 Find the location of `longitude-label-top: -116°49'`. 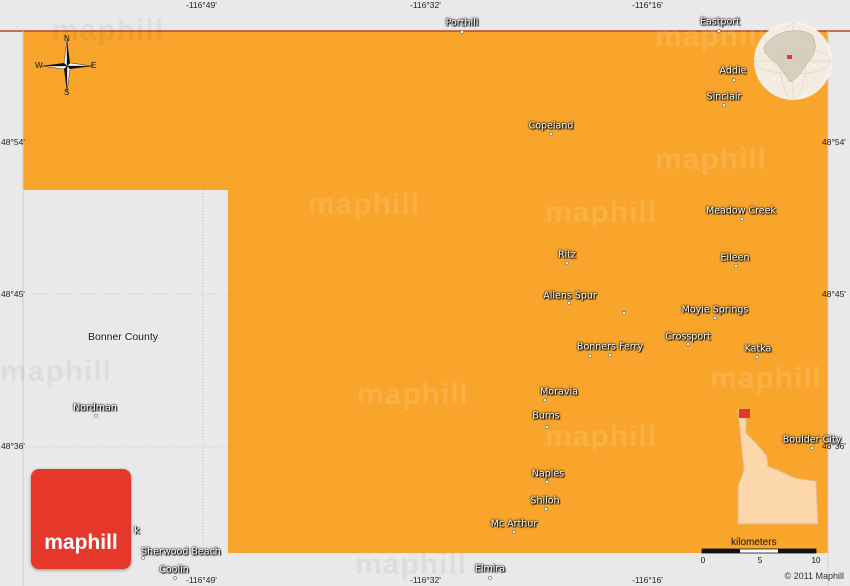

longitude-label-top: -116°49' is located at coordinates (201, 5).